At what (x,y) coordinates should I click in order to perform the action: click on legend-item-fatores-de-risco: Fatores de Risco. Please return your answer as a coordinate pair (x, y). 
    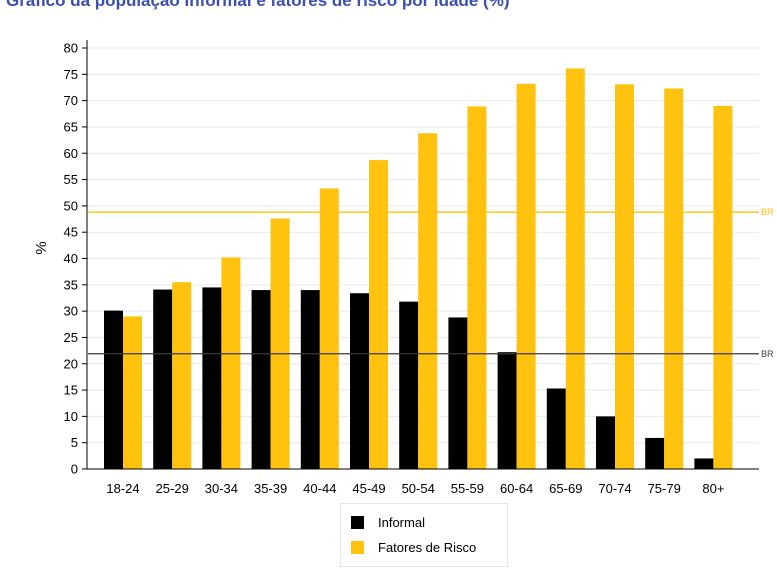
    Looking at the image, I should click on (413, 547).